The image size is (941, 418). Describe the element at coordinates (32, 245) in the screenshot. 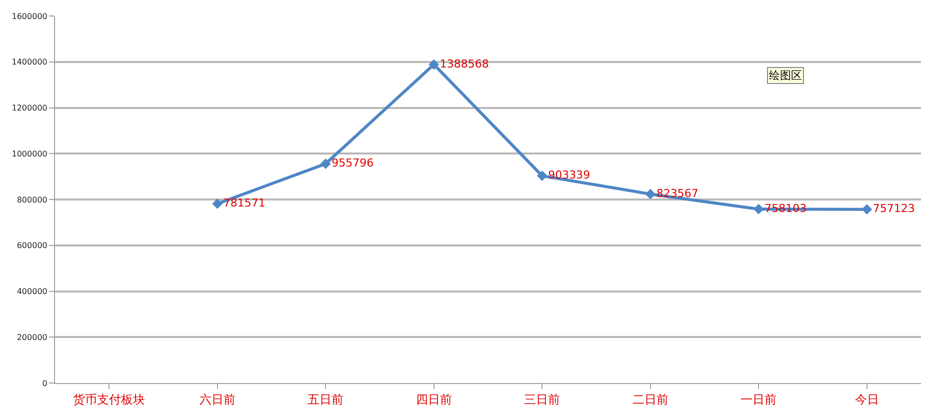

I see `y-tick-label: 600000` at that location.